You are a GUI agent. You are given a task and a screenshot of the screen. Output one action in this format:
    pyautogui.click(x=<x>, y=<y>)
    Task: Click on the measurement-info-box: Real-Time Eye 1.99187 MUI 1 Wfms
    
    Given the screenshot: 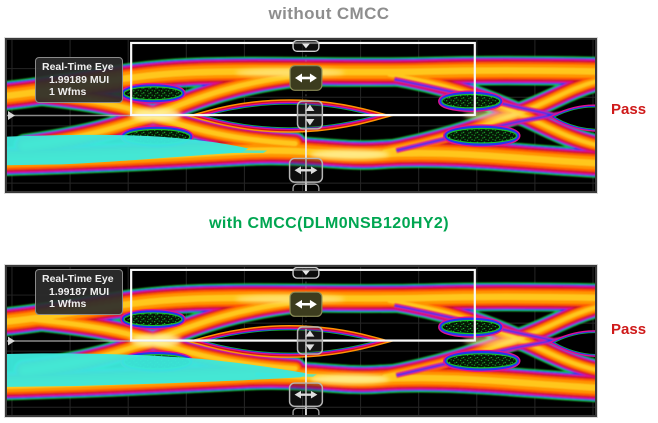 What is the action you would take?
    pyautogui.click(x=79, y=292)
    